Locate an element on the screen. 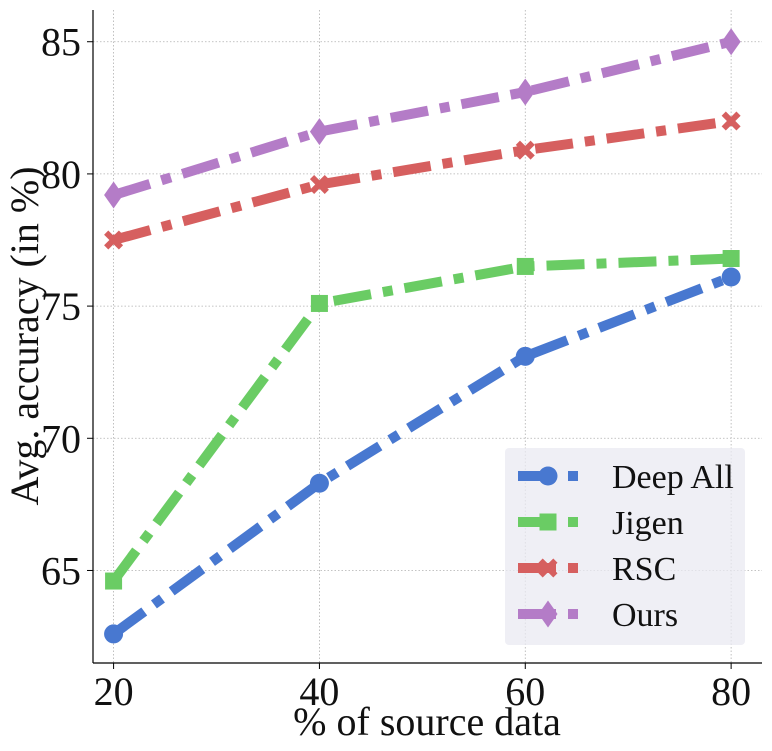 The image size is (772, 751). x-tick-label: 60 is located at coordinates (525, 691).